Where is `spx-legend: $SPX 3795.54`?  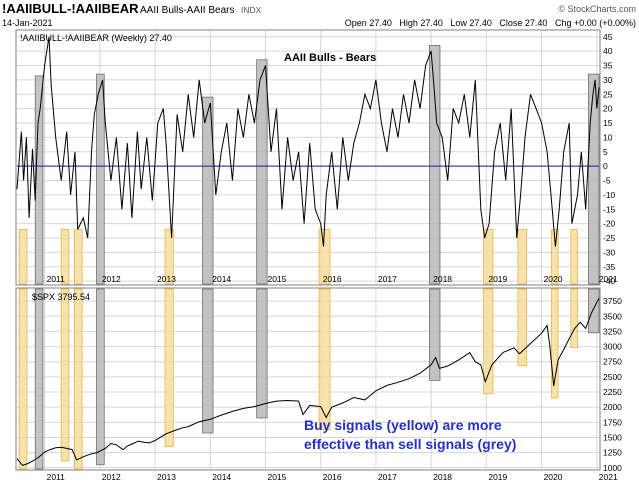 spx-legend: $SPX 3795.54 is located at coordinates (61, 297).